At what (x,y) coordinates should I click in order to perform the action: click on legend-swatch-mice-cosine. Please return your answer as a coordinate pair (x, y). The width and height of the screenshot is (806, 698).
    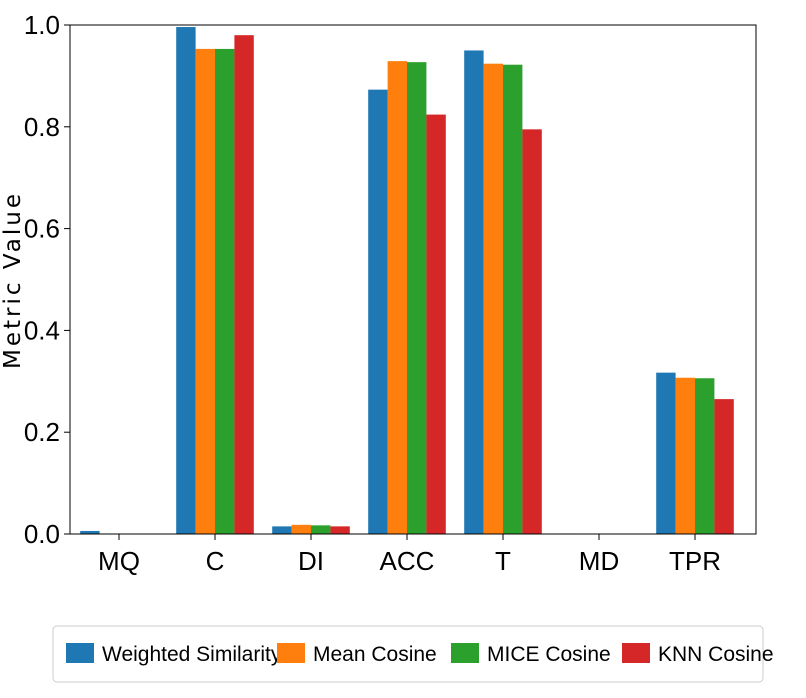
    Looking at the image, I should click on (465, 653).